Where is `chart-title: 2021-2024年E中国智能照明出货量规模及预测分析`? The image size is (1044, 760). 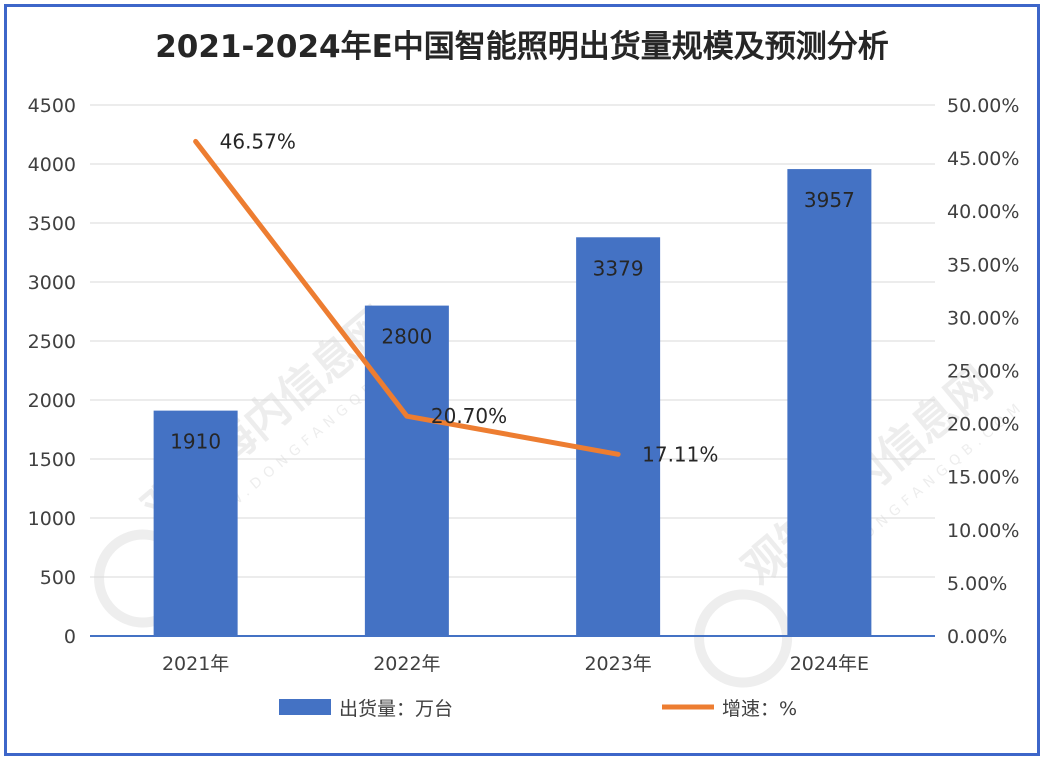 chart-title: 2021-2024年E中国智能照明出货量规模及预测分析 is located at coordinates (522, 47).